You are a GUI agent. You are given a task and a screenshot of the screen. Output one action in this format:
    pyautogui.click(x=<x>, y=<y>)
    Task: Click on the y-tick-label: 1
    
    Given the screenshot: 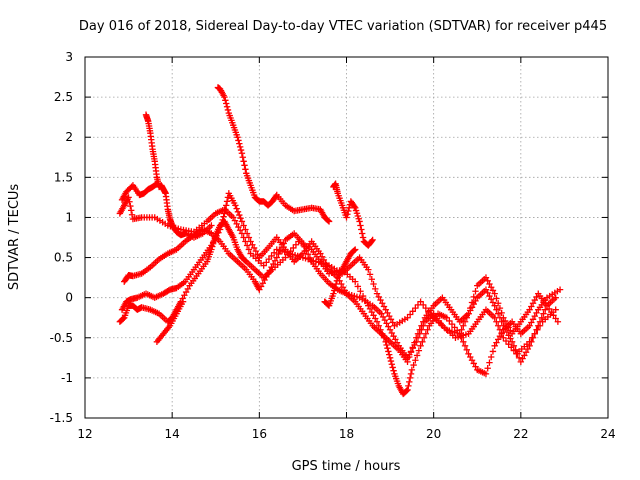 What is the action you would take?
    pyautogui.click(x=69, y=217)
    